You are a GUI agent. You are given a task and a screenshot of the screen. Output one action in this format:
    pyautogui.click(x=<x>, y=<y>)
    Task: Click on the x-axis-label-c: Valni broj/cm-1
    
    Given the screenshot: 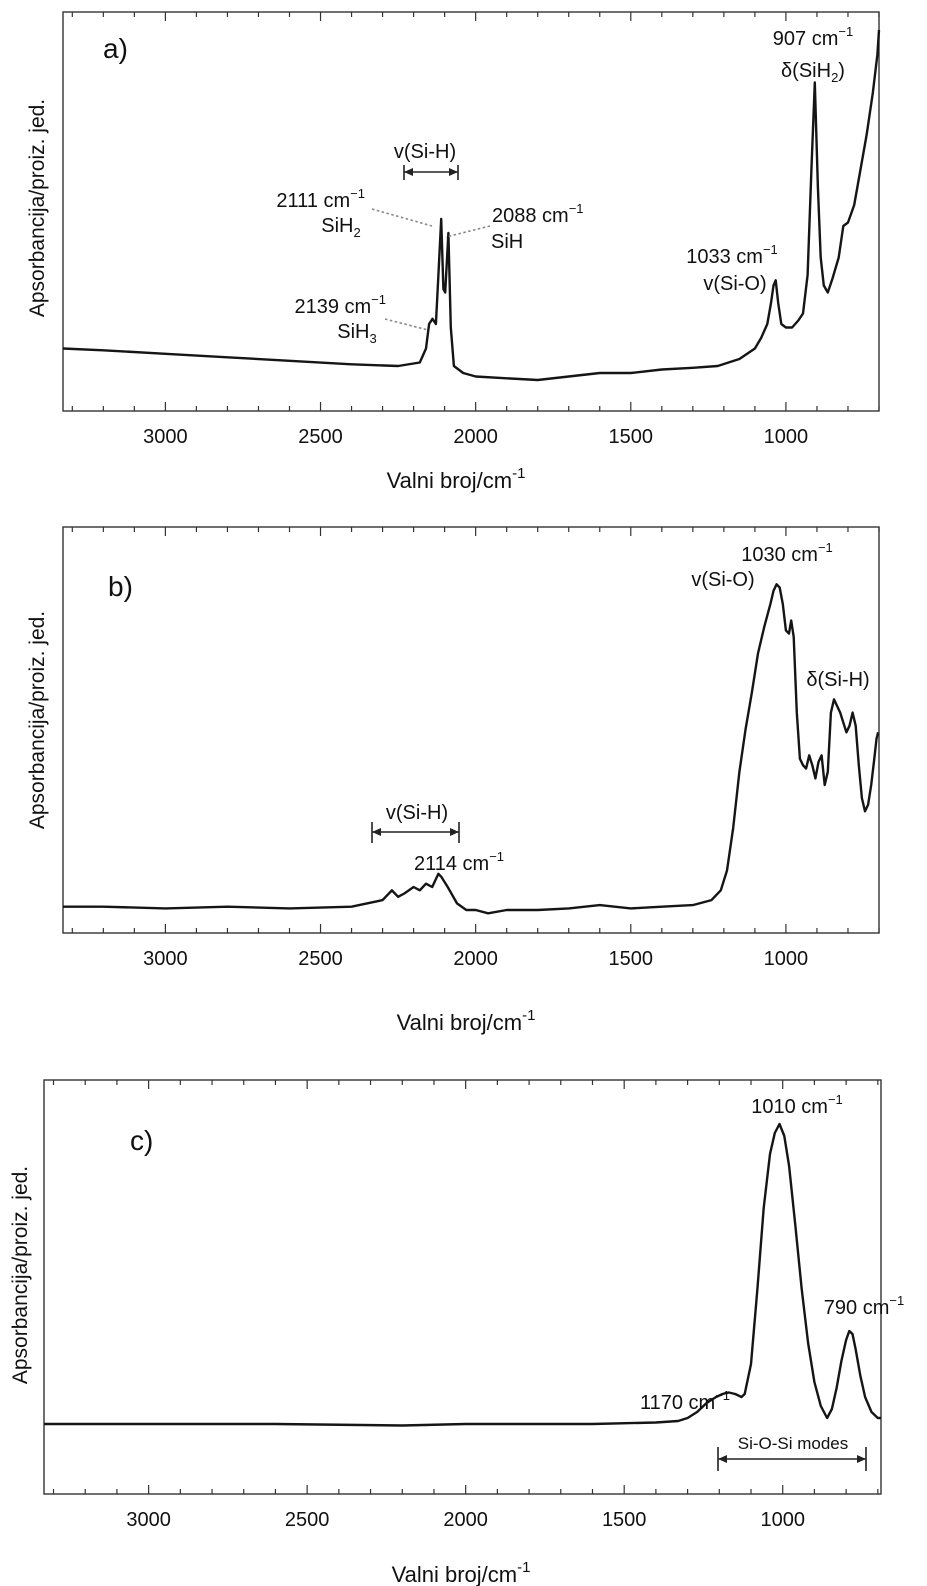 What is the action you would take?
    pyautogui.click(x=461, y=1572)
    